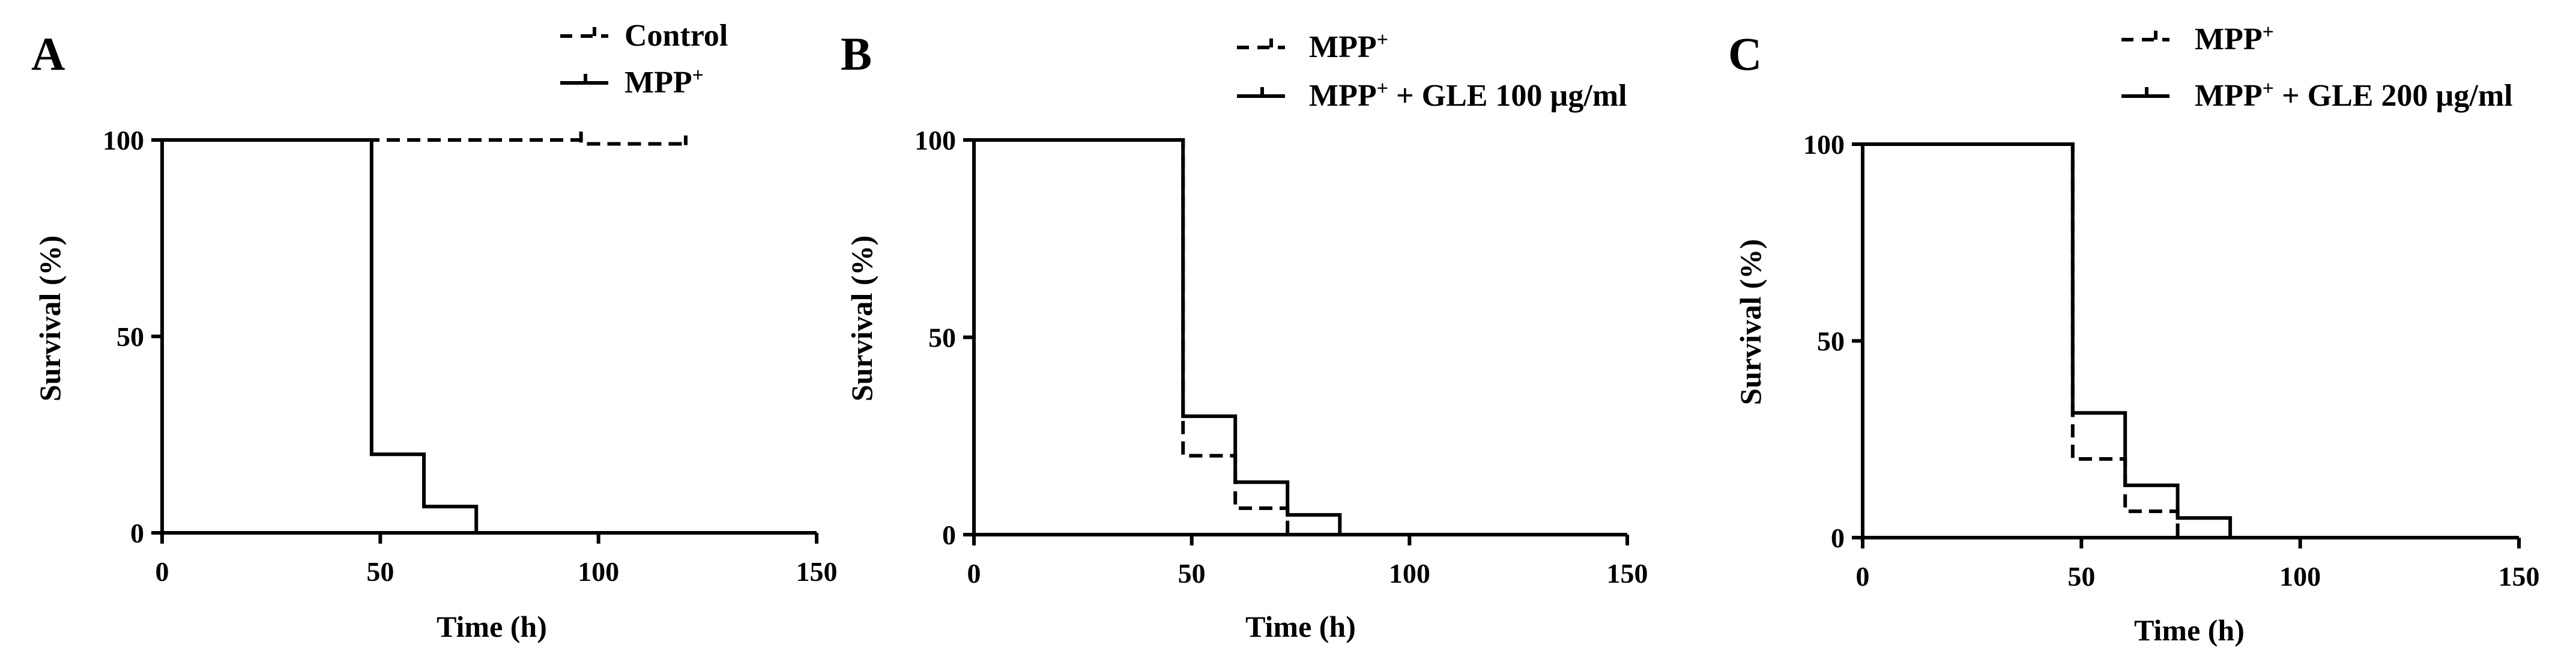 This screenshot has width=2576, height=671. Describe the element at coordinates (1745, 54) in the screenshot. I see `panel-letter: C` at that location.